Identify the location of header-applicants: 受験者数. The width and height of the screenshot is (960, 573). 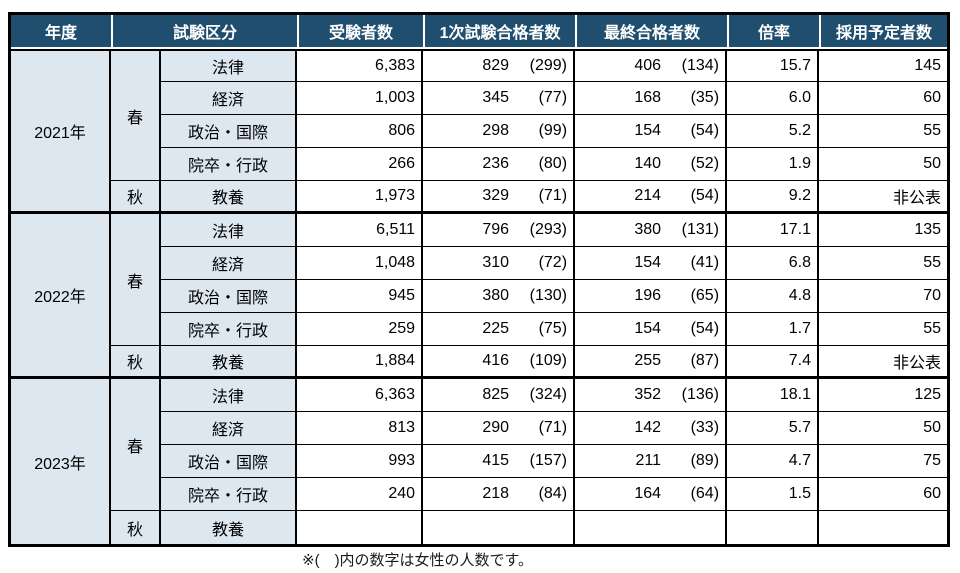
(360, 32).